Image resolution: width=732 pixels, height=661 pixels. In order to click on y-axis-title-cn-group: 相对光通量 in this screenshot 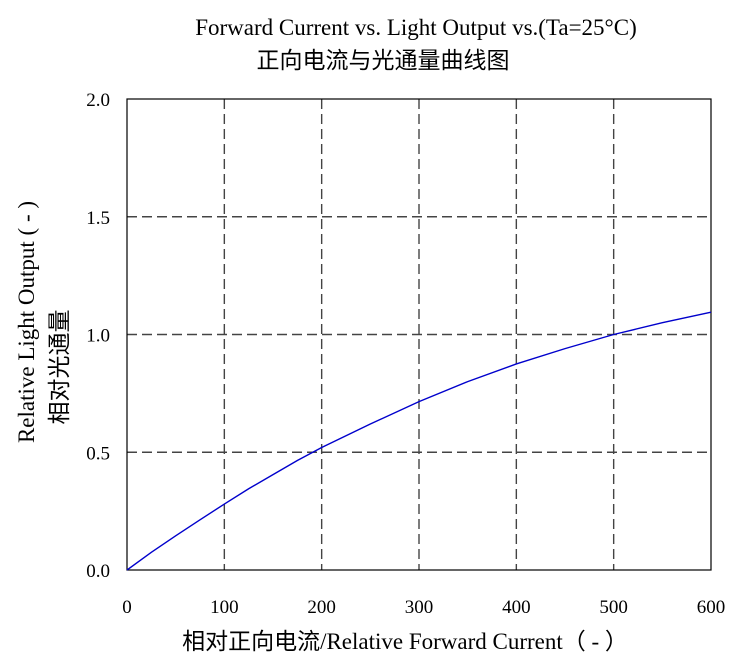, I will do `click(59, 367)`.